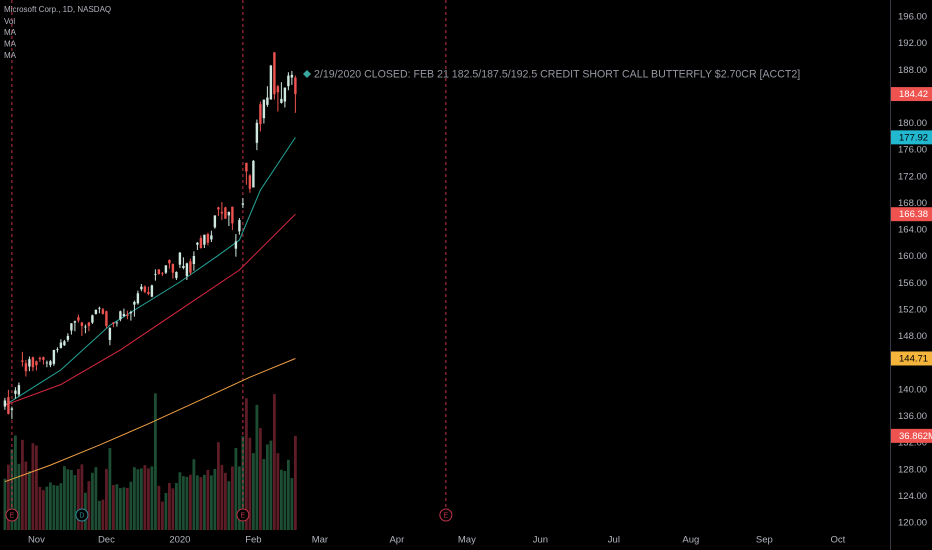 Image resolution: width=932 pixels, height=550 pixels. I want to click on ma-last-label: 166.38, so click(913, 214).